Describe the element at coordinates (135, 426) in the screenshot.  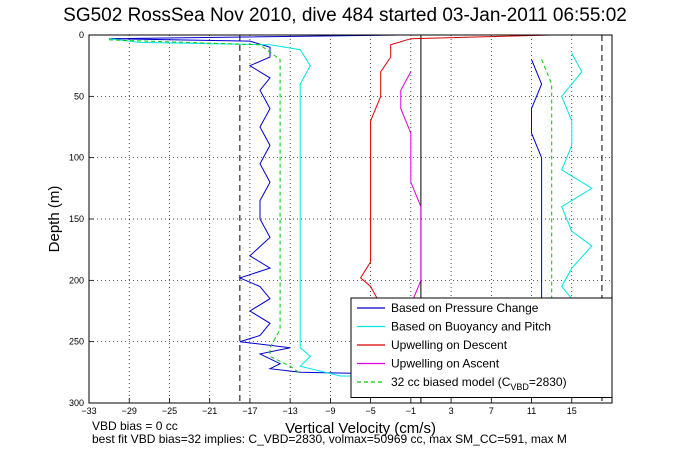
I see `footer-vbd-bias: VBD bias = 0 cc` at that location.